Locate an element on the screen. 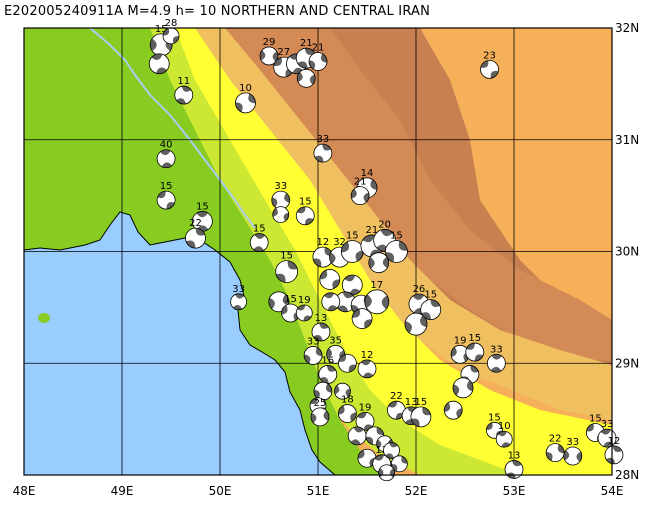 The height and width of the screenshot is (505, 649). event-beachball: 16 is located at coordinates (328, 369).